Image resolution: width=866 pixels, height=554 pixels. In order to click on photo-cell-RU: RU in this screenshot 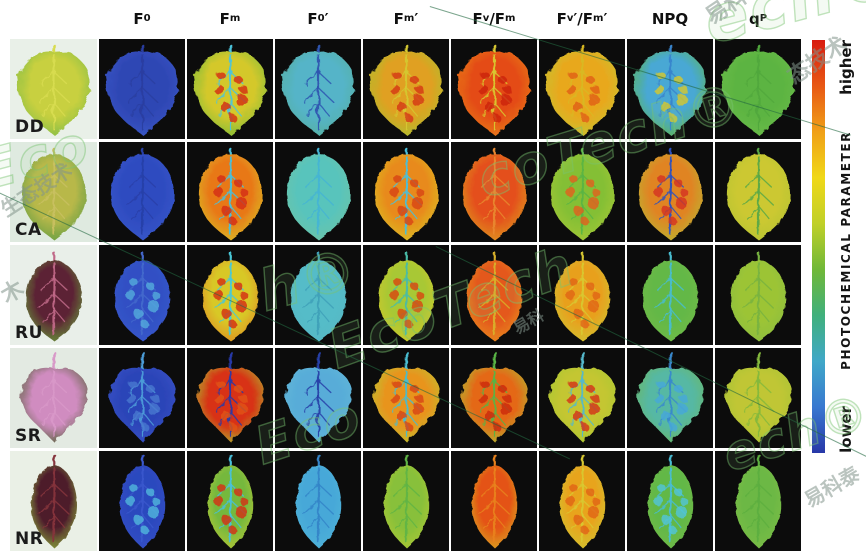, I will do `click(53, 295)`.